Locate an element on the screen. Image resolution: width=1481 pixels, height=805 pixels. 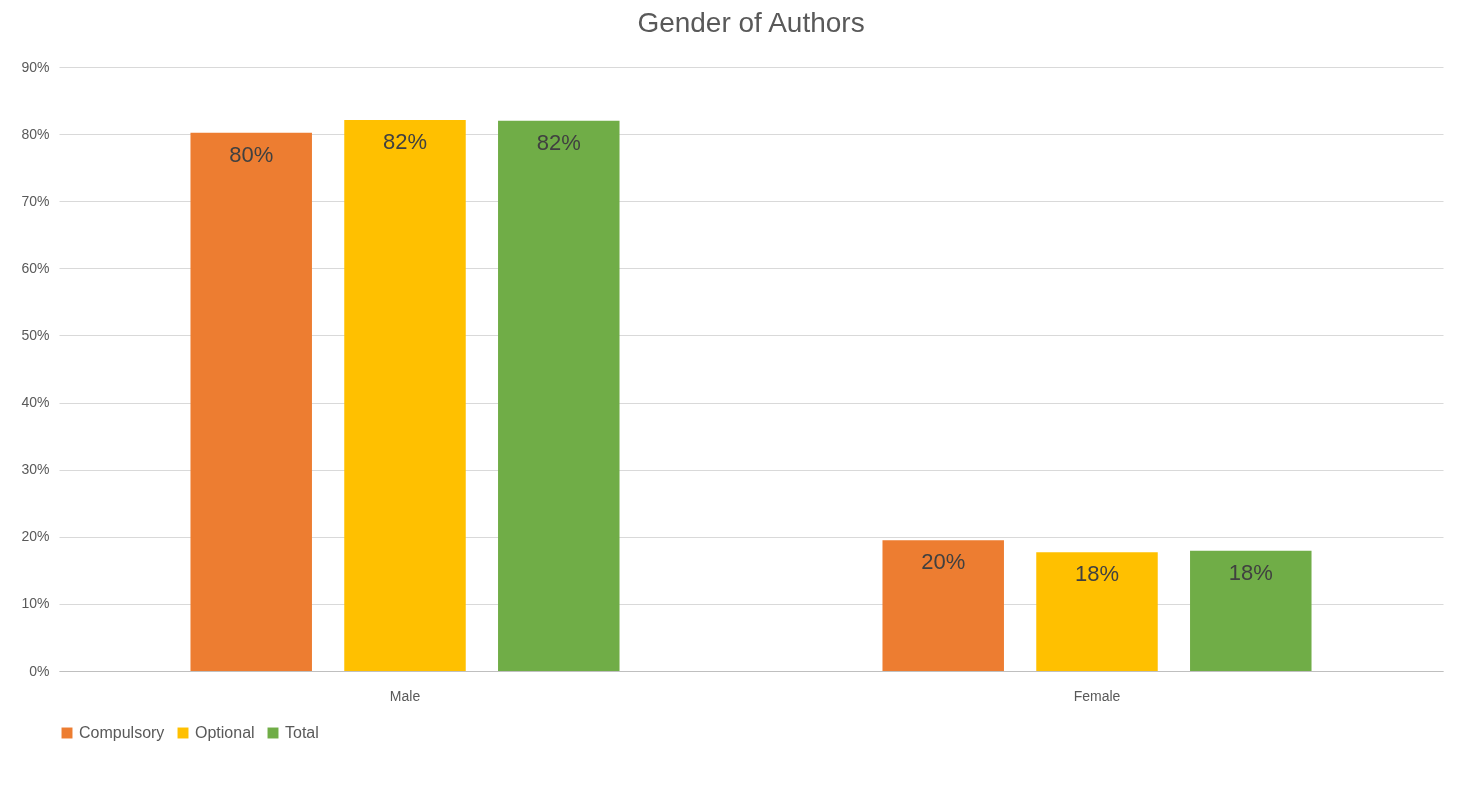
y-tick-label: 90% is located at coordinates (35, 66).